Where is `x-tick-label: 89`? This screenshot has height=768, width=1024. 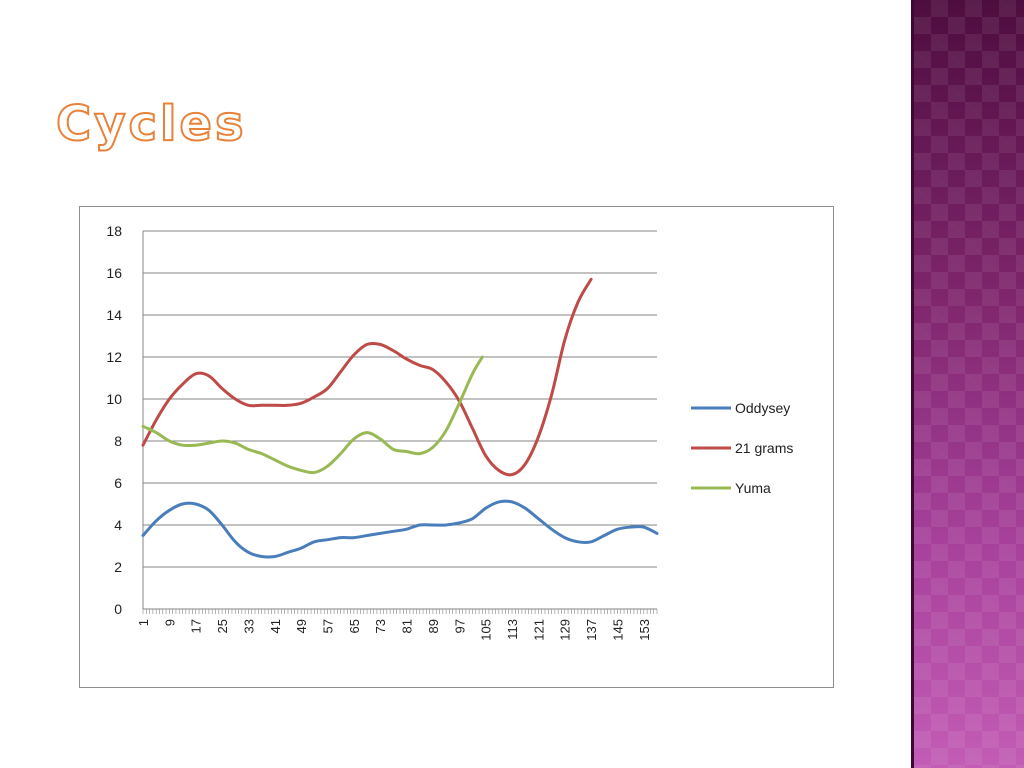
x-tick-label: 89 is located at coordinates (433, 626).